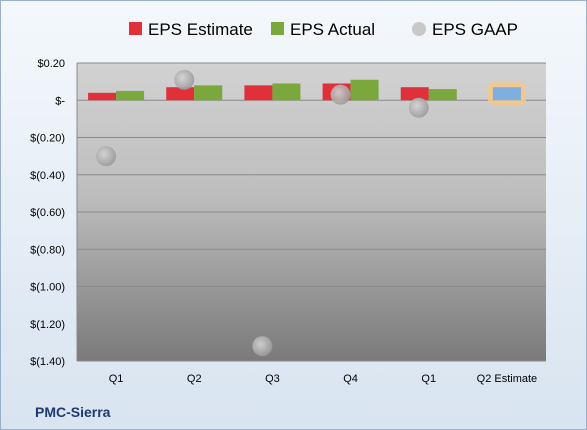 The height and width of the screenshot is (430, 587). I want to click on legend-label: EPS Actual, so click(332, 29).